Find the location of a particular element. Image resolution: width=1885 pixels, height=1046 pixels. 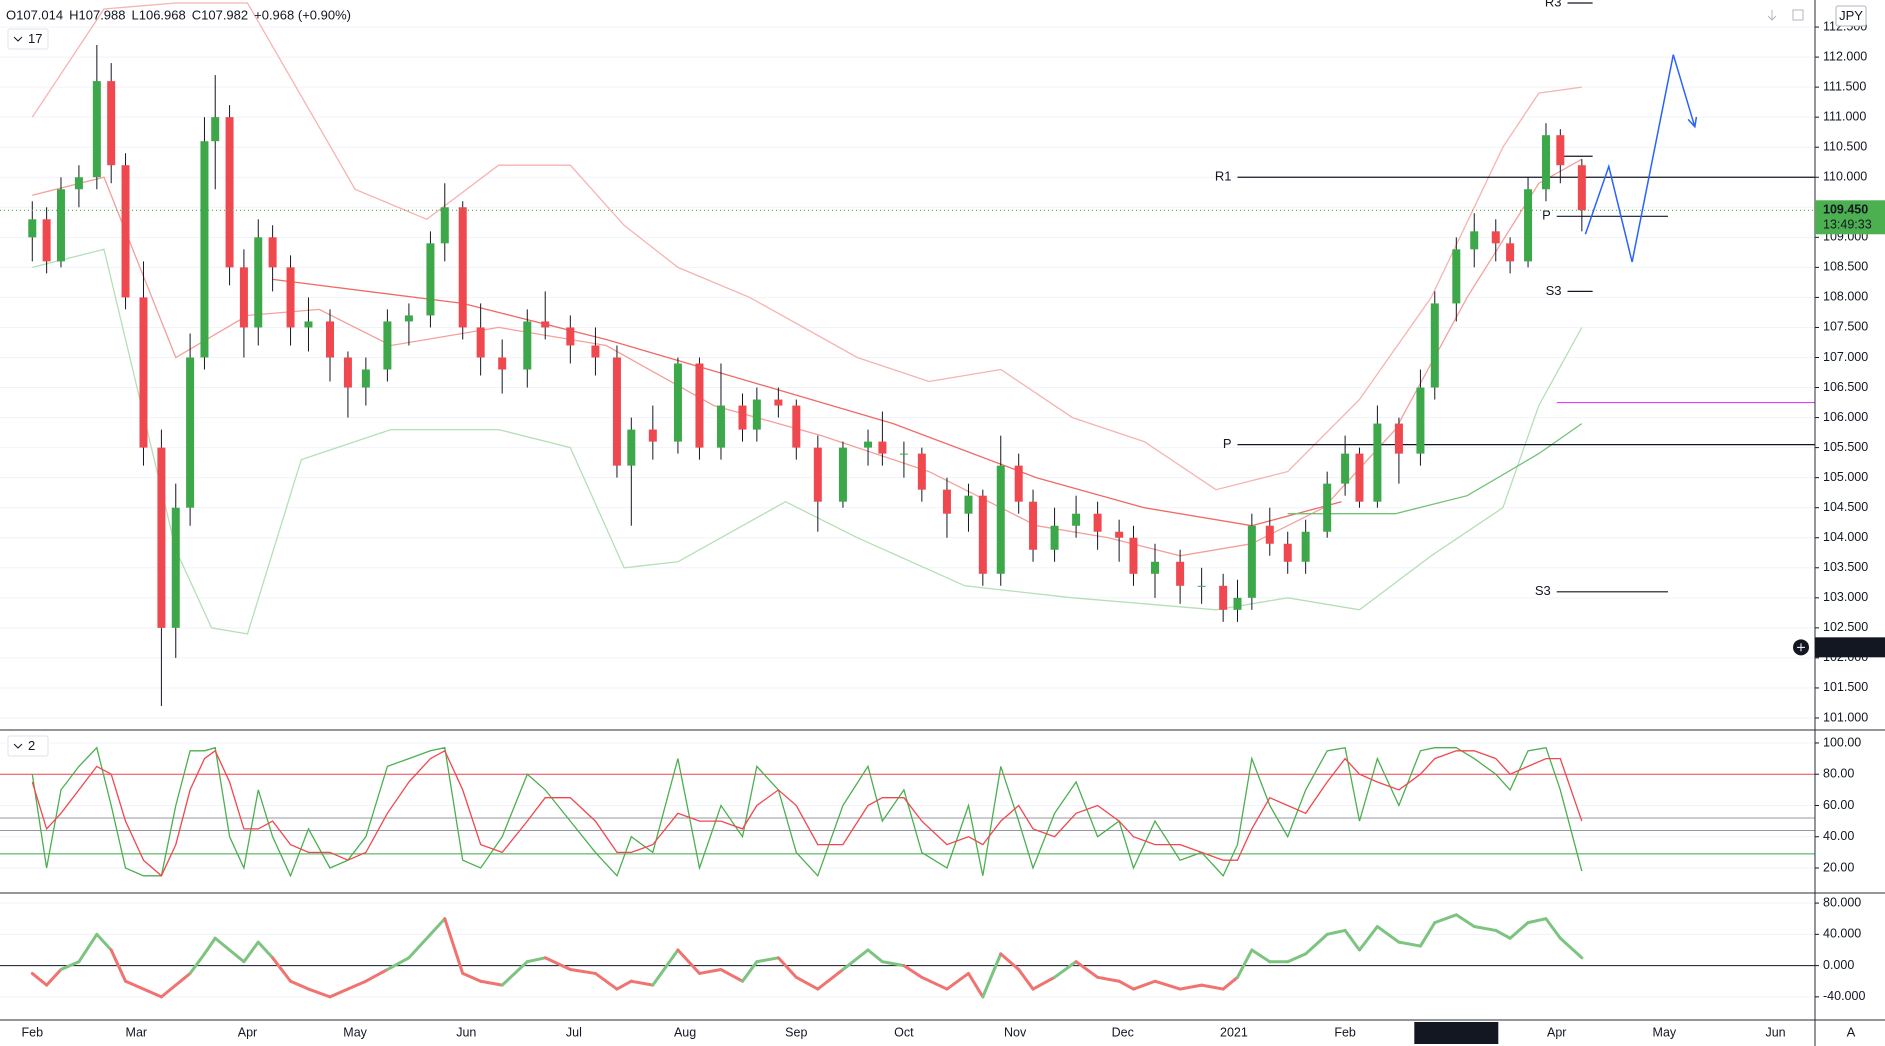

y-tick-label: 104.500 is located at coordinates (1845, 507).